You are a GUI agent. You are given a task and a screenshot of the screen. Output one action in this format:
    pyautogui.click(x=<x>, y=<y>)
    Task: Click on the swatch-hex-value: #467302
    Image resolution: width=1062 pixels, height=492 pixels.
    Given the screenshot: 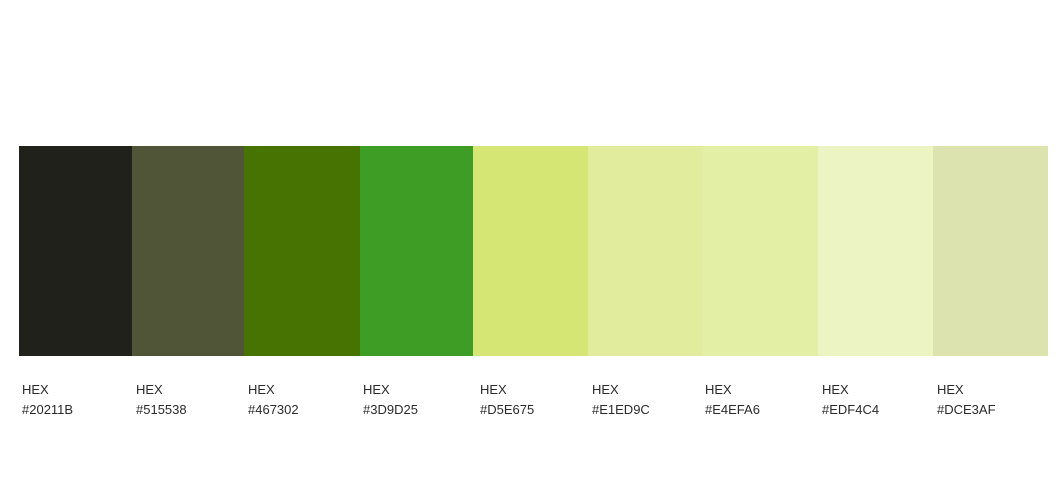 What is the action you would take?
    pyautogui.click(x=273, y=410)
    